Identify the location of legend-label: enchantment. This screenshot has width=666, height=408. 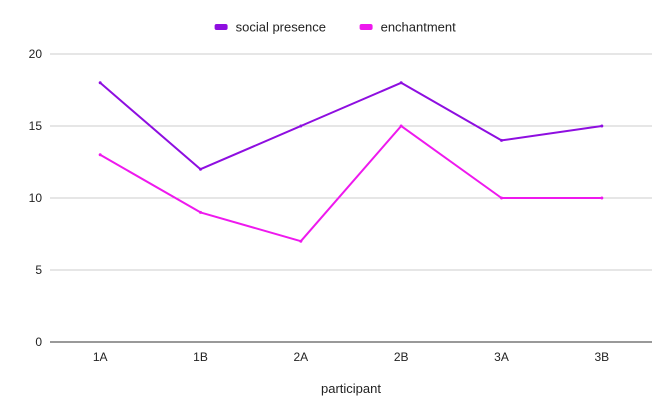
(419, 27).